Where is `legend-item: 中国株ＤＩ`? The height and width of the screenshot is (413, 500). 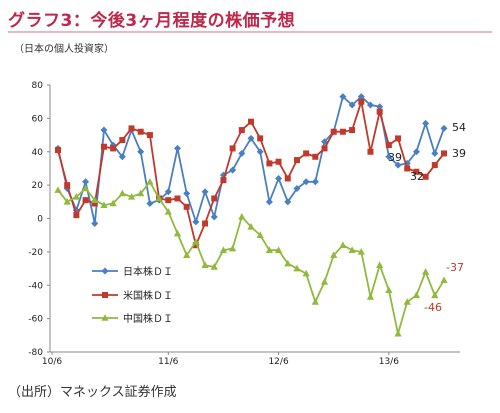
legend-item: 中国株ＤＩ is located at coordinates (132, 318).